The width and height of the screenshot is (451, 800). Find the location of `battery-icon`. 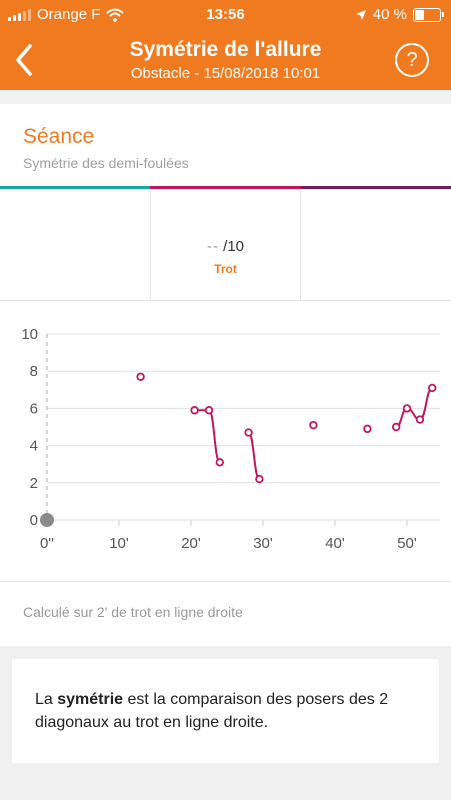

battery-icon is located at coordinates (428, 14).